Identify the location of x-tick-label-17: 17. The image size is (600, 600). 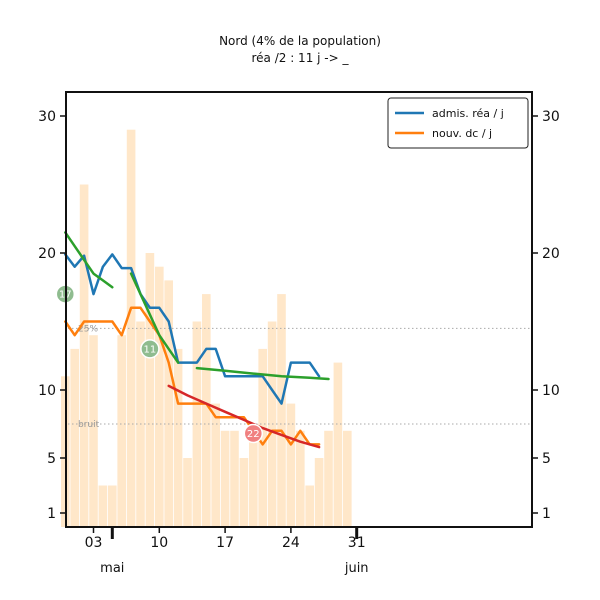
(225, 543).